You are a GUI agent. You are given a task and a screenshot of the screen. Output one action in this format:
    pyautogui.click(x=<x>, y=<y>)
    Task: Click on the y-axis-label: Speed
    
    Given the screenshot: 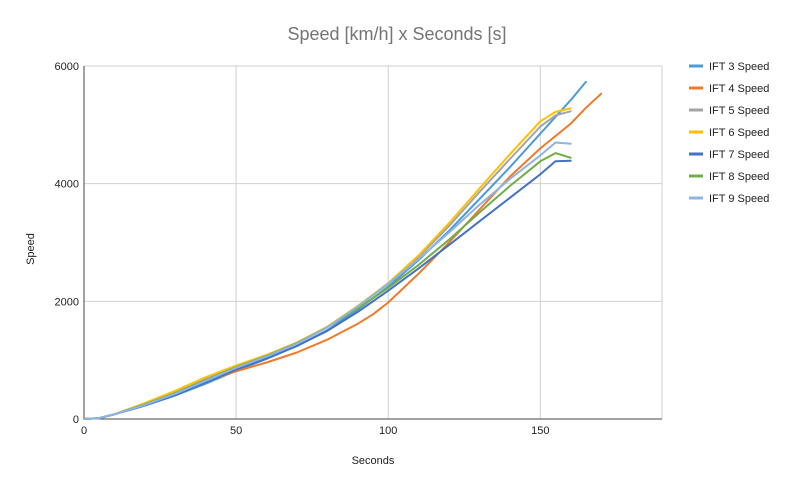 What is the action you would take?
    pyautogui.click(x=31, y=249)
    